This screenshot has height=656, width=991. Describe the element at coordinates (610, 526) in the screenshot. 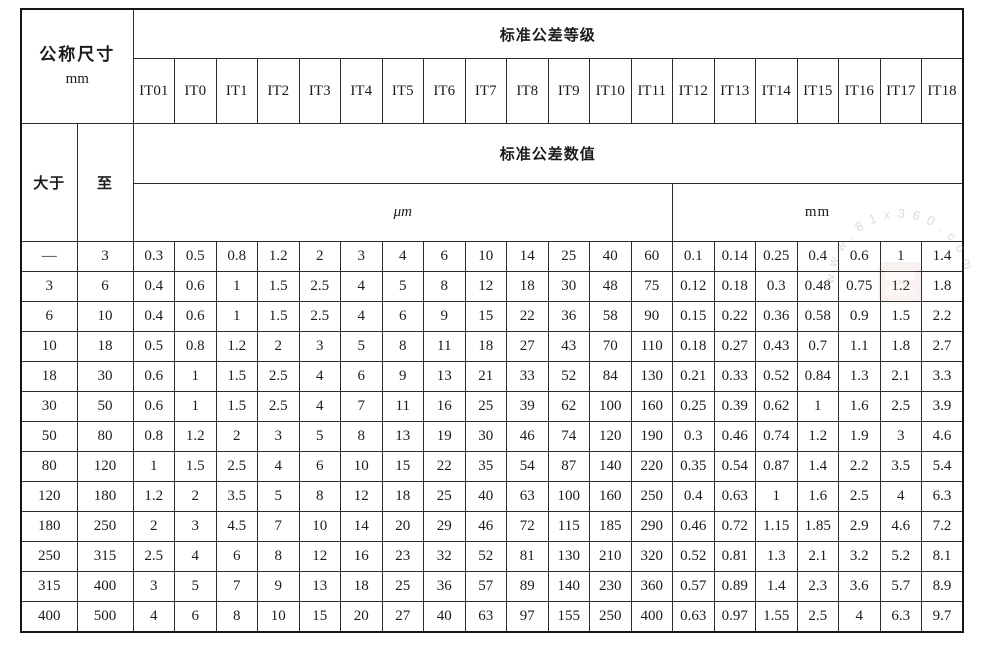

I see `value-cell: 185` at that location.